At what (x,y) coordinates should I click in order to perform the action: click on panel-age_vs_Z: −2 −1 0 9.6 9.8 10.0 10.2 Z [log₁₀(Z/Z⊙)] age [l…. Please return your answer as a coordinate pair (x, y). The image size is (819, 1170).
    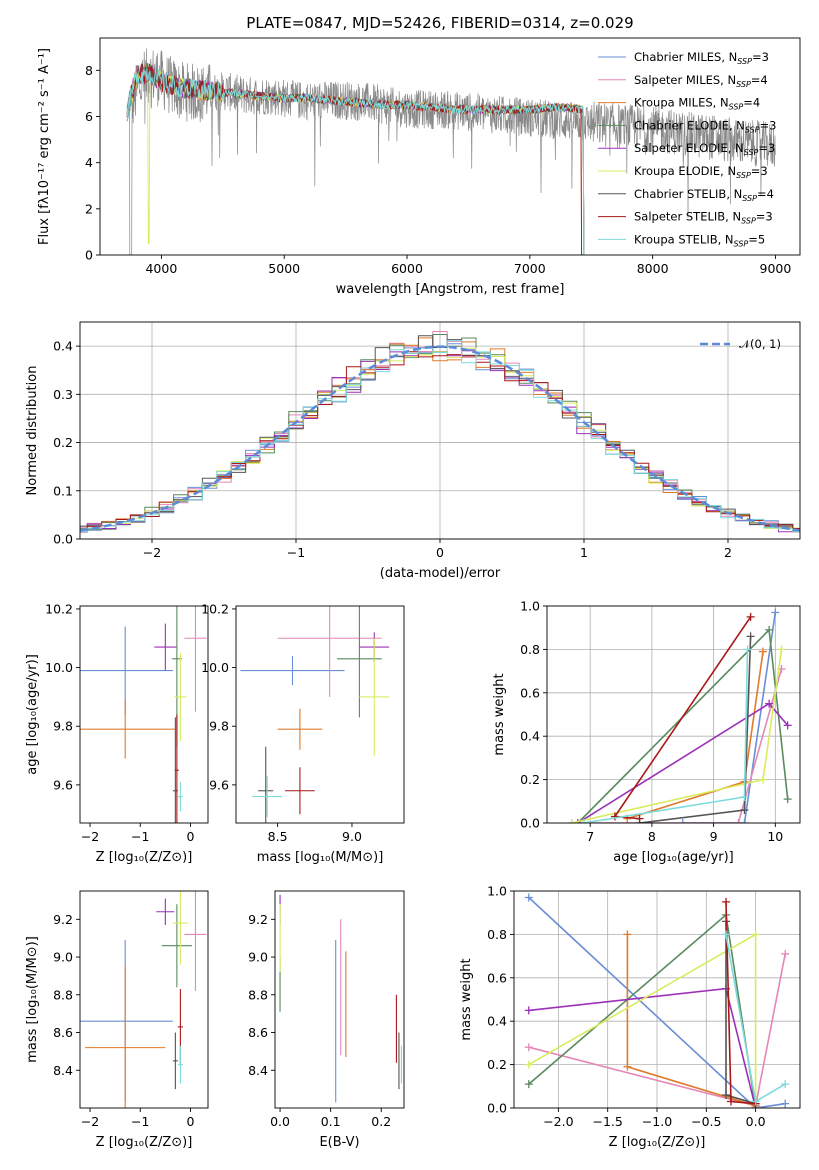
    Looking at the image, I should click on (117, 733).